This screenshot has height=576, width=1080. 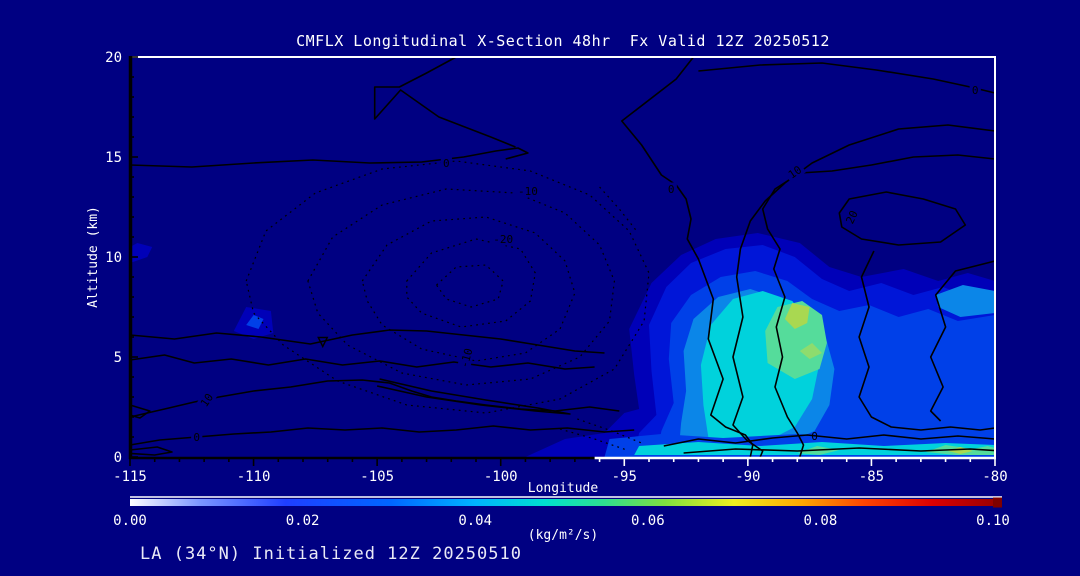 What do you see at coordinates (796, 340) in the screenshot?
I see `fill-blob-l6-palegreen` at bounding box center [796, 340].